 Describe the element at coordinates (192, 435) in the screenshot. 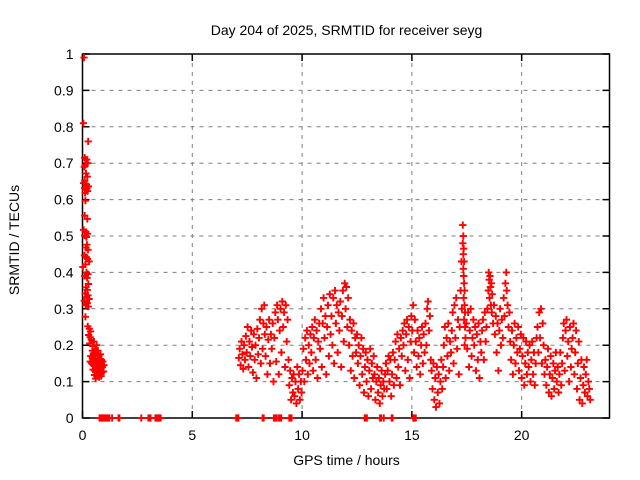

I see `x-tick-label: 5` at that location.